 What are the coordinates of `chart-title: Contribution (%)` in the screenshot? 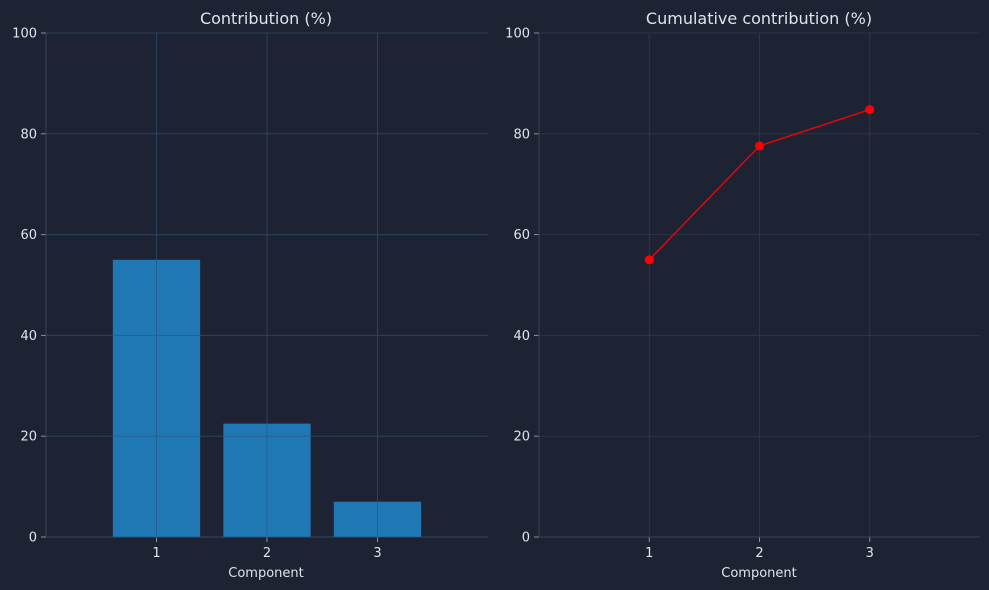 It's located at (266, 18).